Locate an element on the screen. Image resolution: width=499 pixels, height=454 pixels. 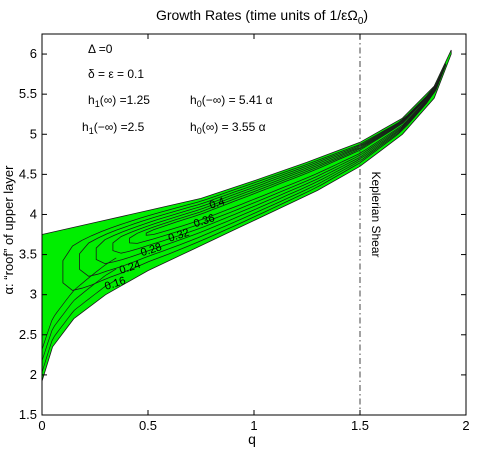
y-tick-label: 5 is located at coordinates (33, 133).